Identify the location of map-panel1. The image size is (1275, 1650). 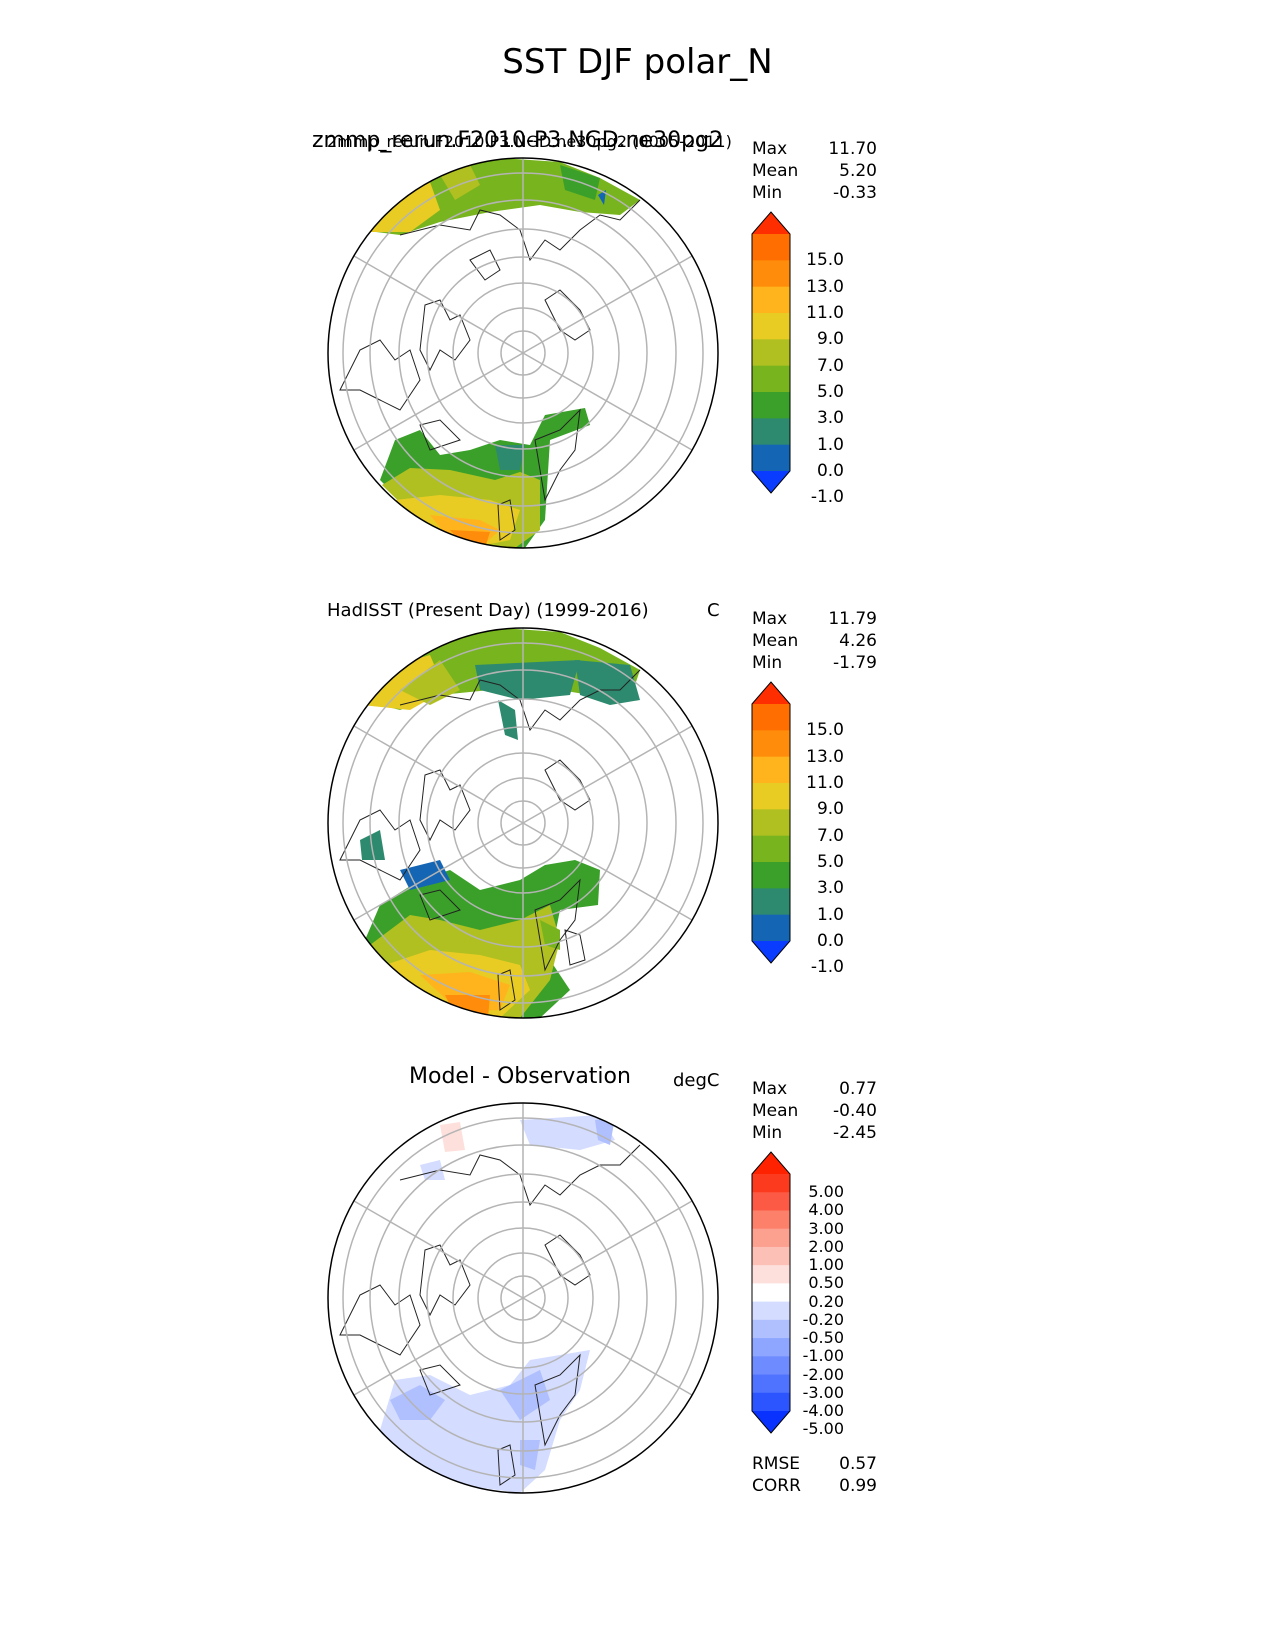
(521, 353).